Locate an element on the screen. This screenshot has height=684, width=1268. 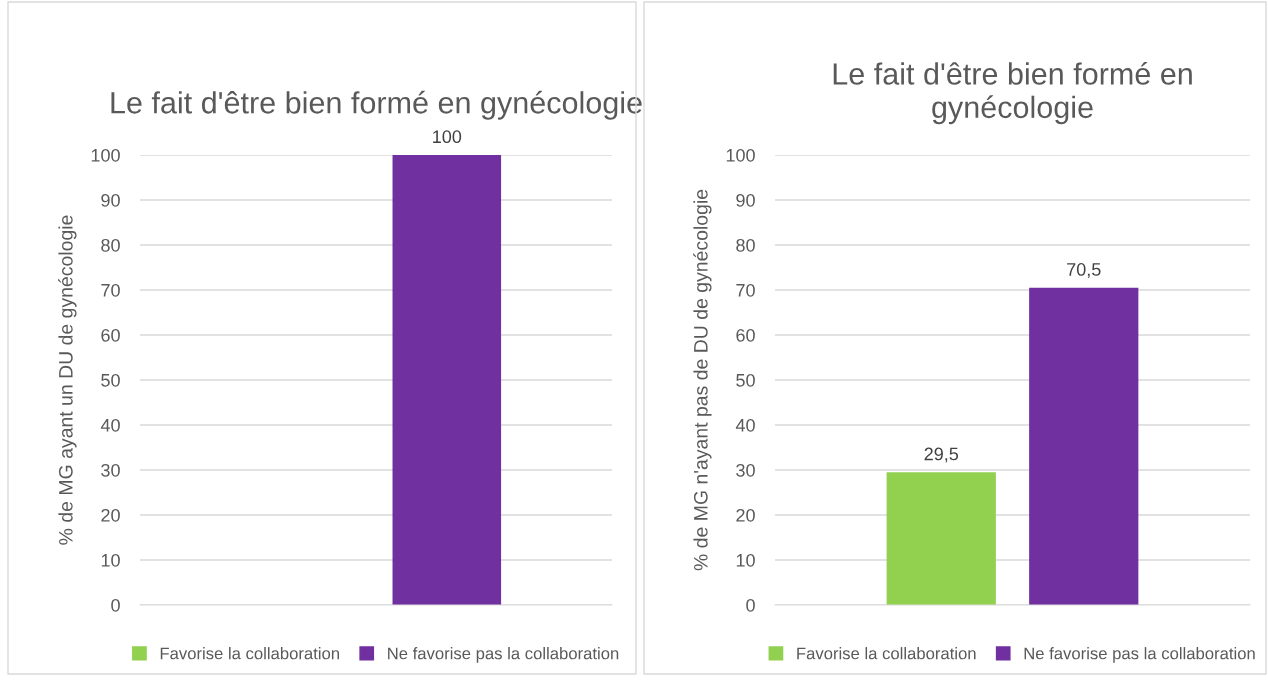
y-axis-title: % de MG n'ayant pas de DU de gynécologie is located at coordinates (702, 380).